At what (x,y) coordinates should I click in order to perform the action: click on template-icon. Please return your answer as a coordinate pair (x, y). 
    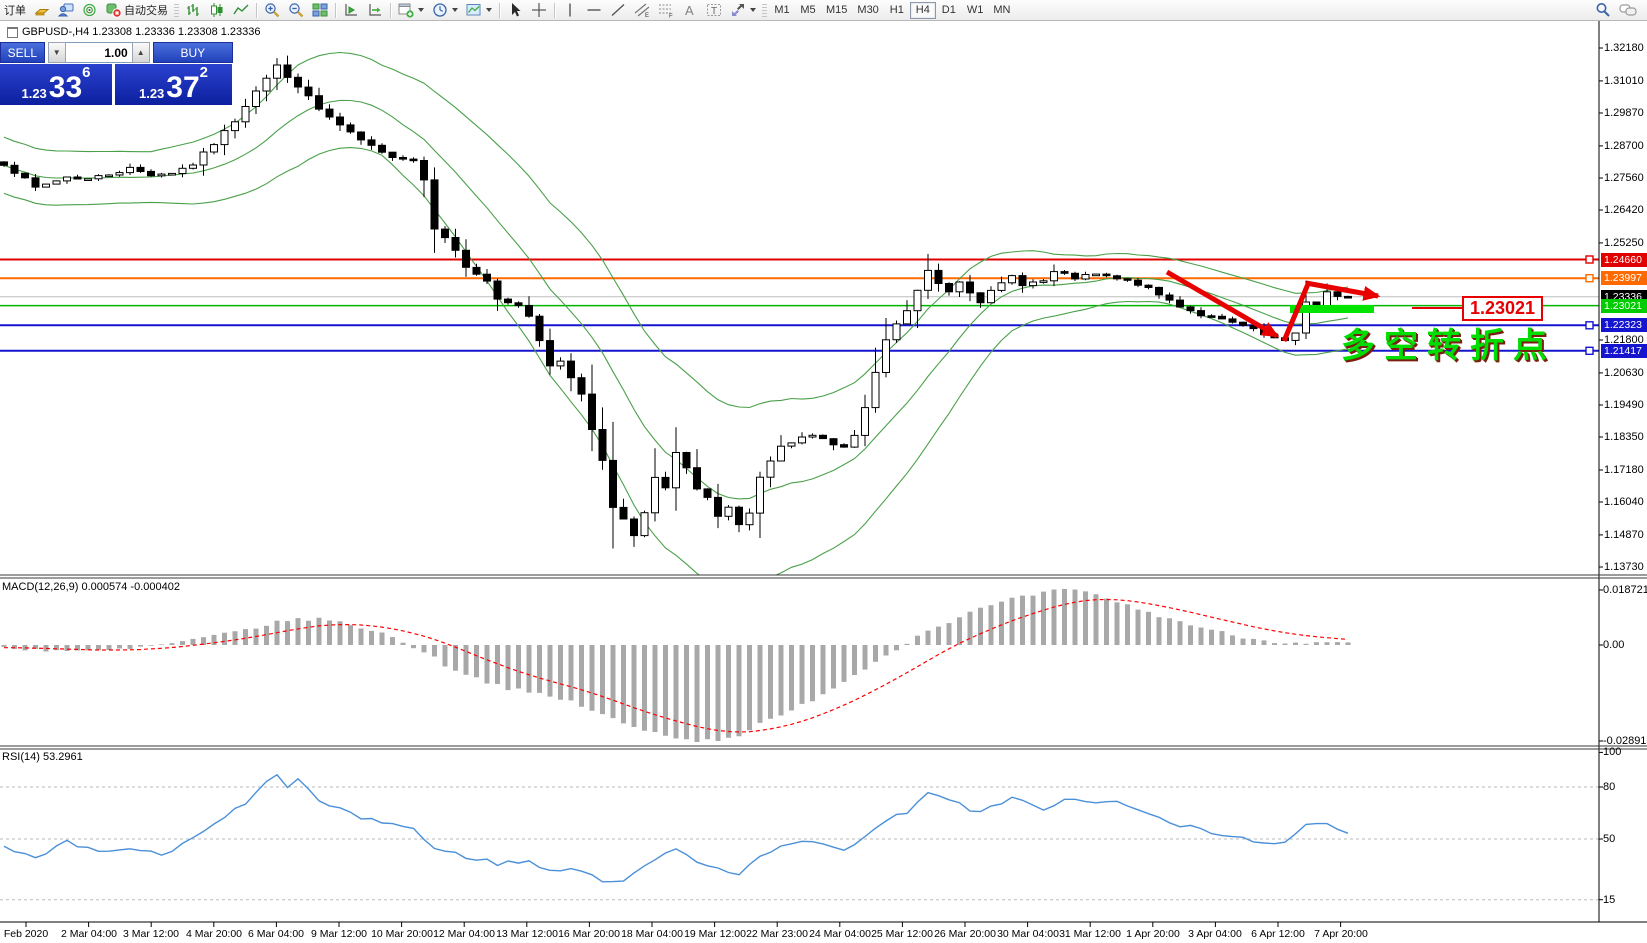
    Looking at the image, I should click on (474, 10).